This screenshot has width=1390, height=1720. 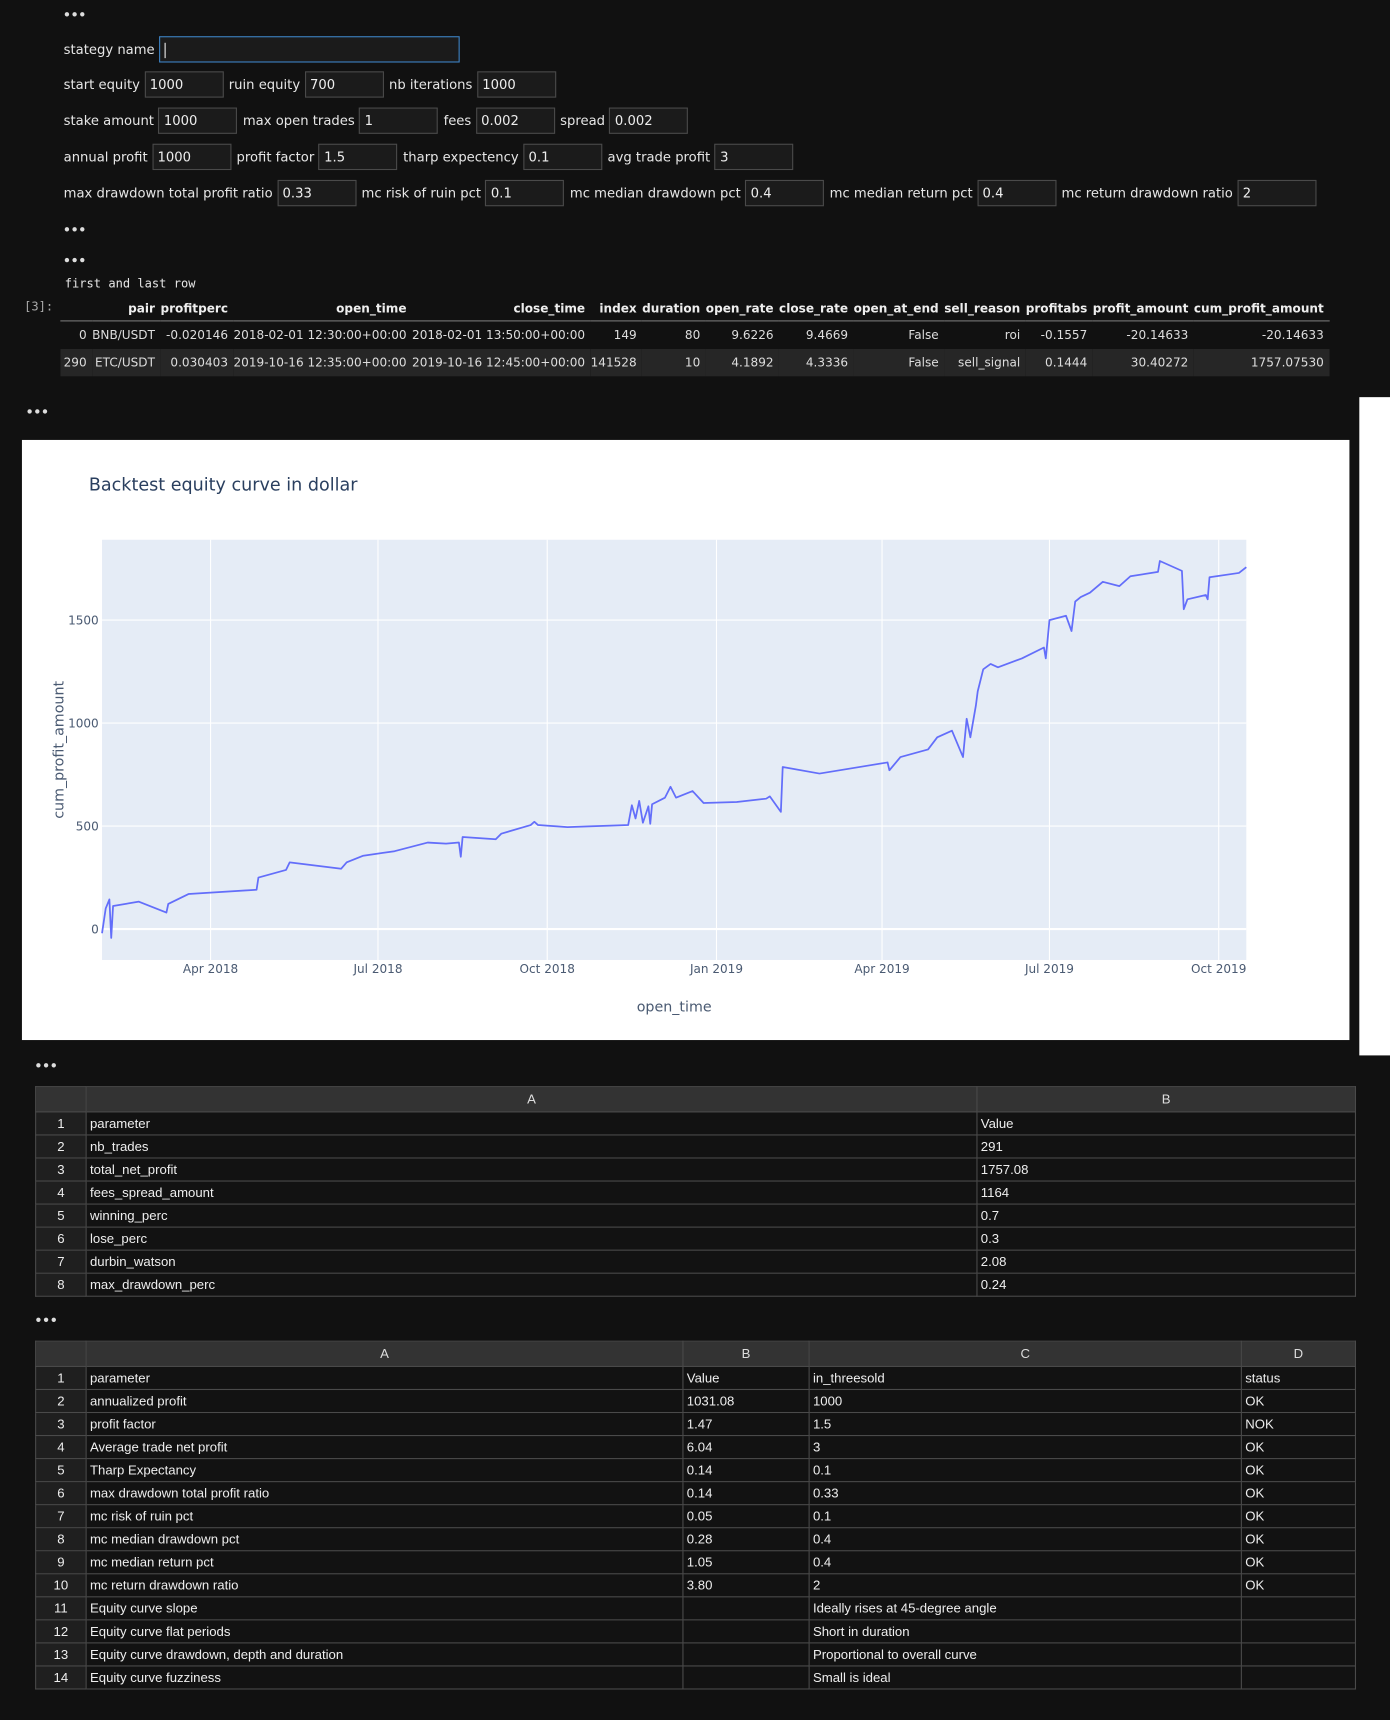 I want to click on row-number: 8, so click(x=61, y=1539).